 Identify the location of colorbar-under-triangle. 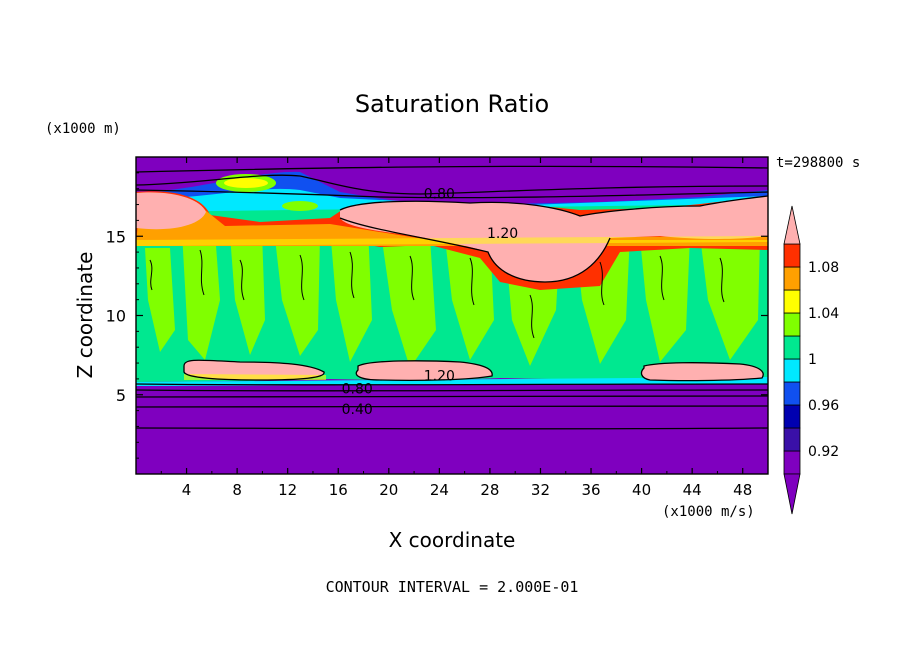
(792, 494).